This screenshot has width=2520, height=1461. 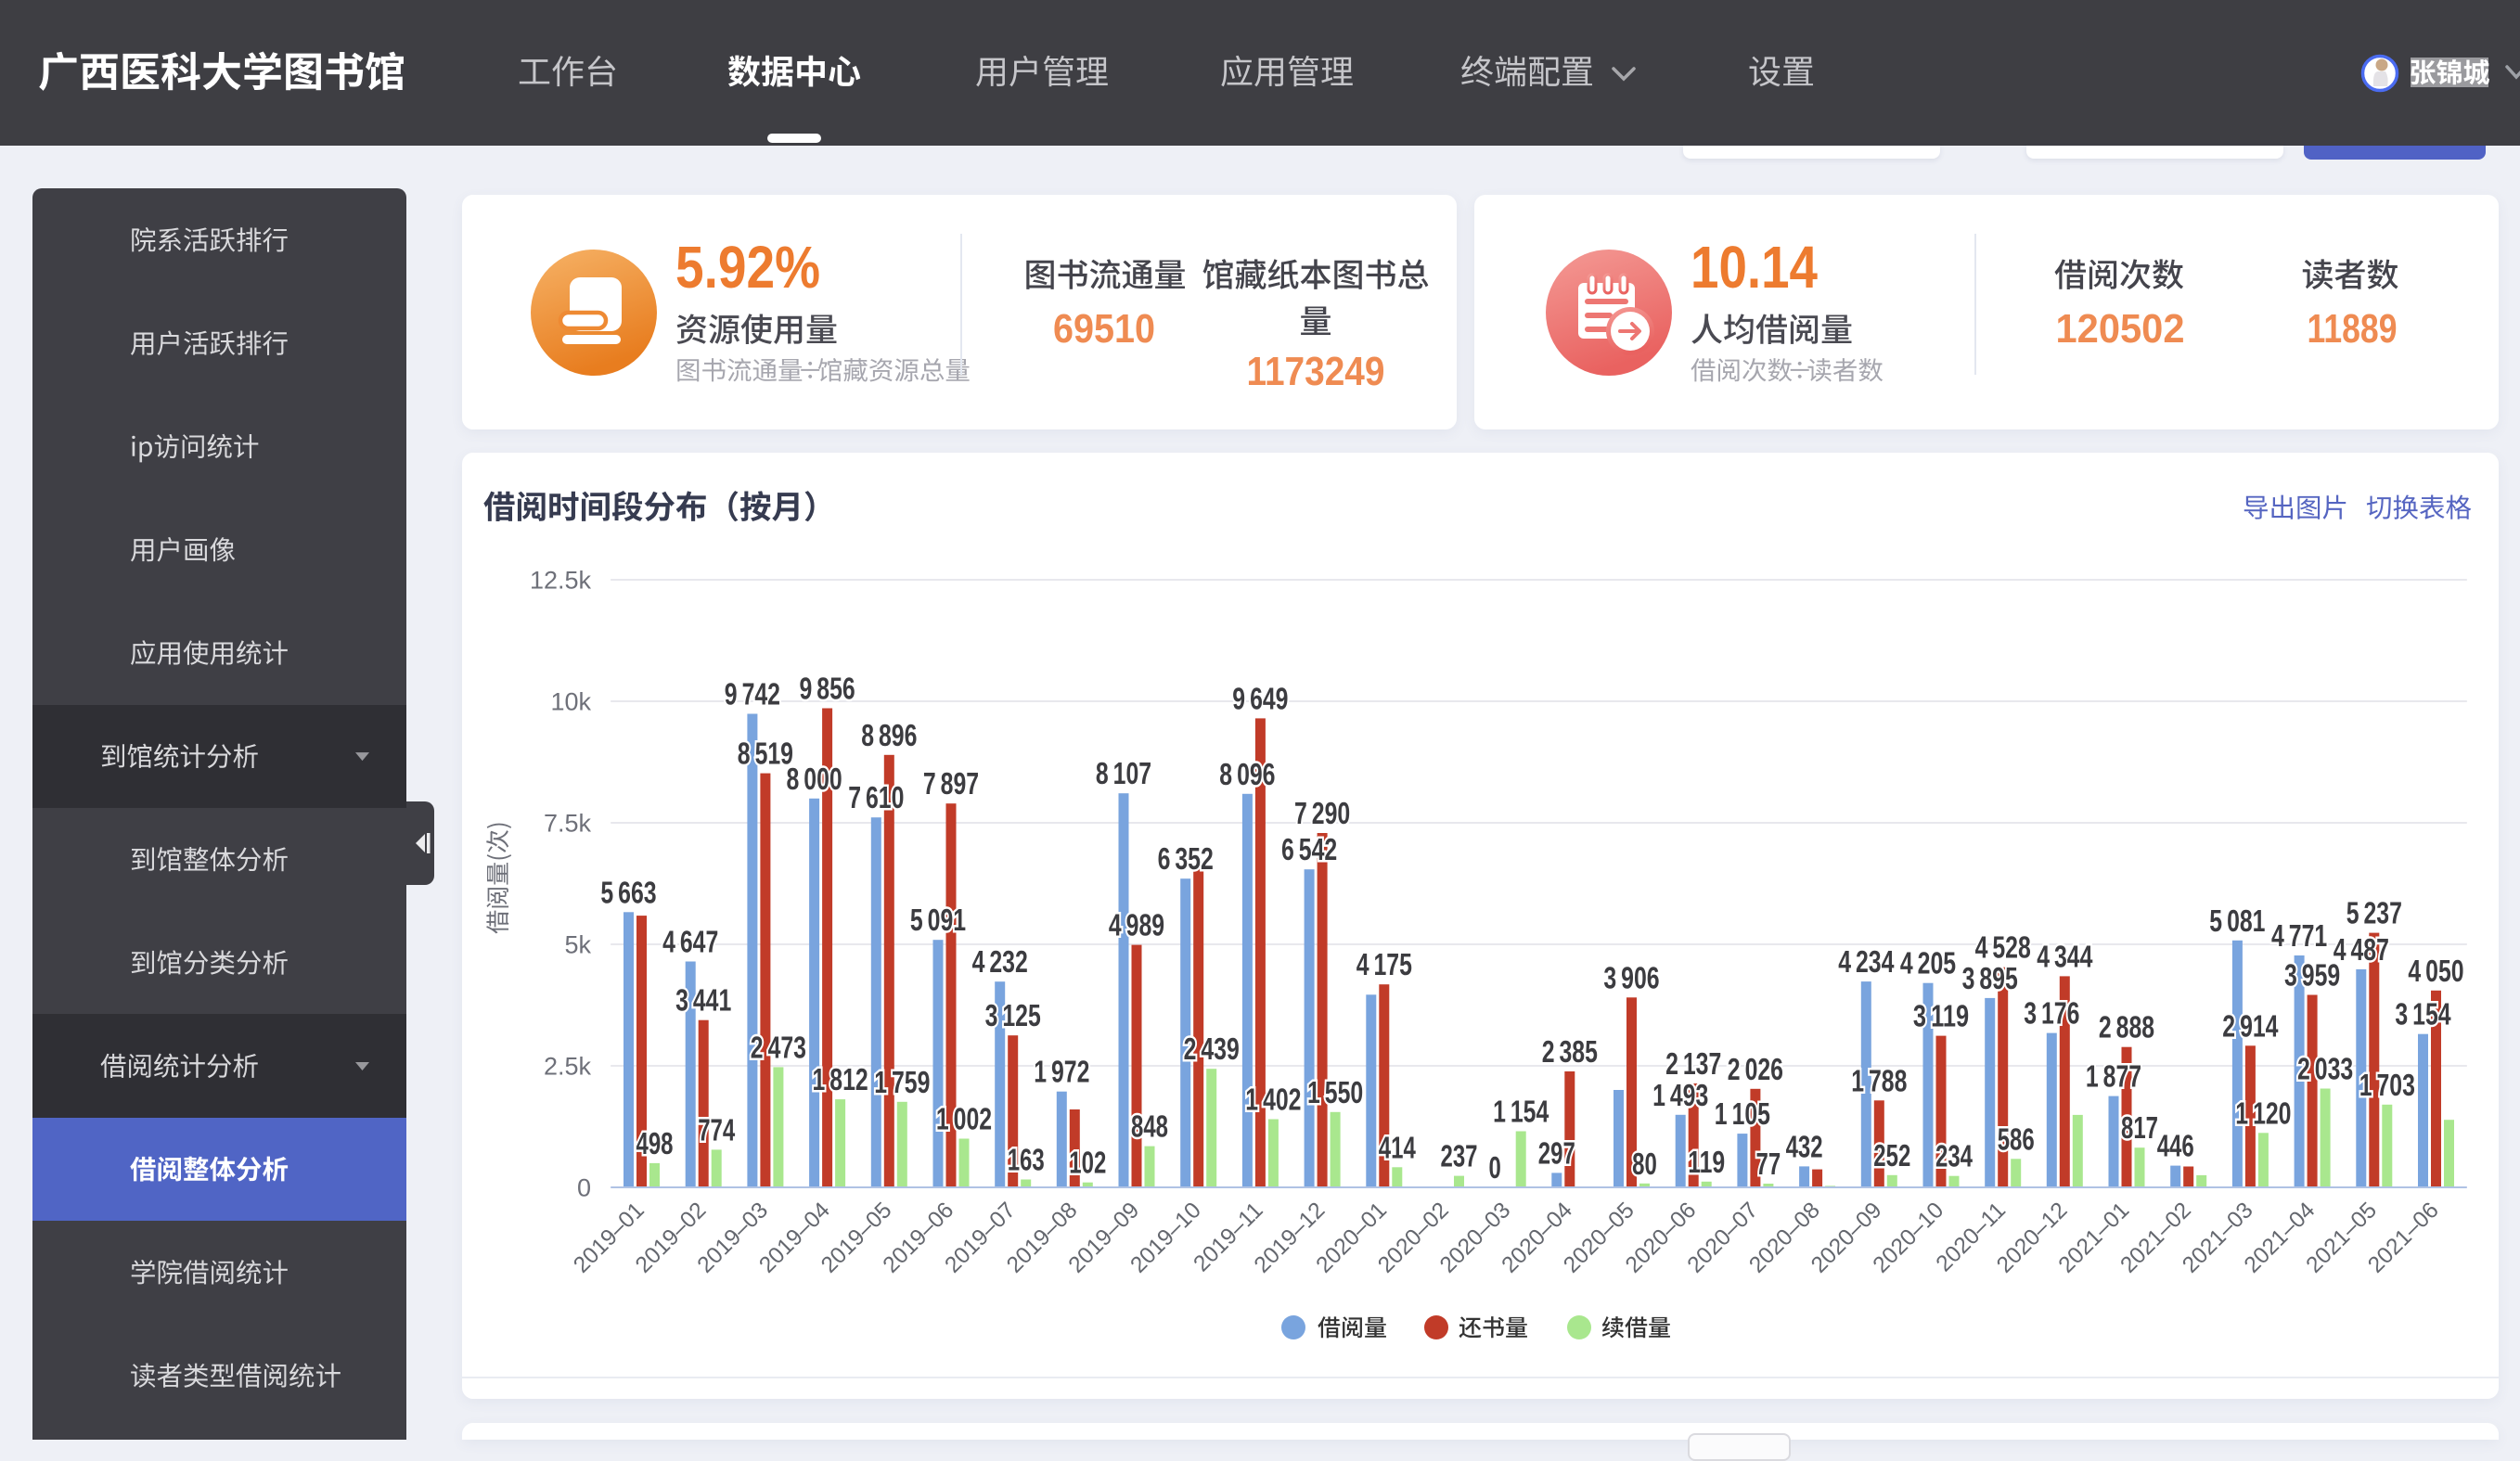 What do you see at coordinates (2387, 1085) in the screenshot?
I see `svg-text: 1 703` at bounding box center [2387, 1085].